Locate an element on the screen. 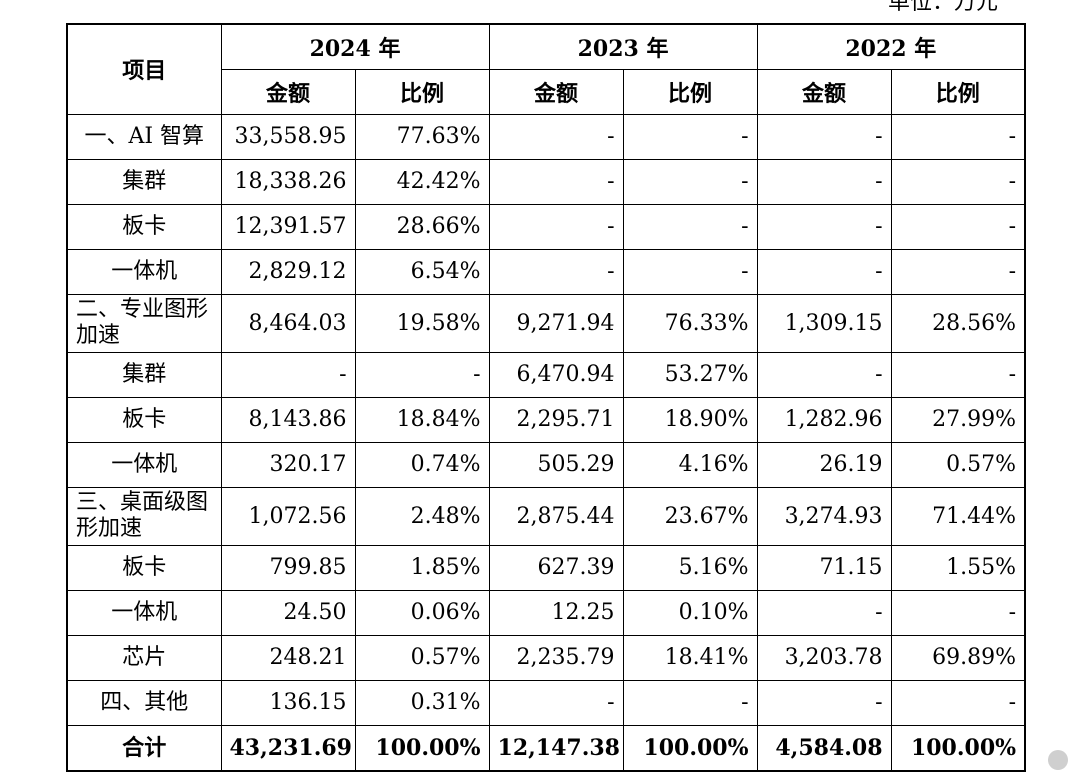 Image resolution: width=1080 pixels, height=776 pixels. item-header: 项目 is located at coordinates (144, 69).